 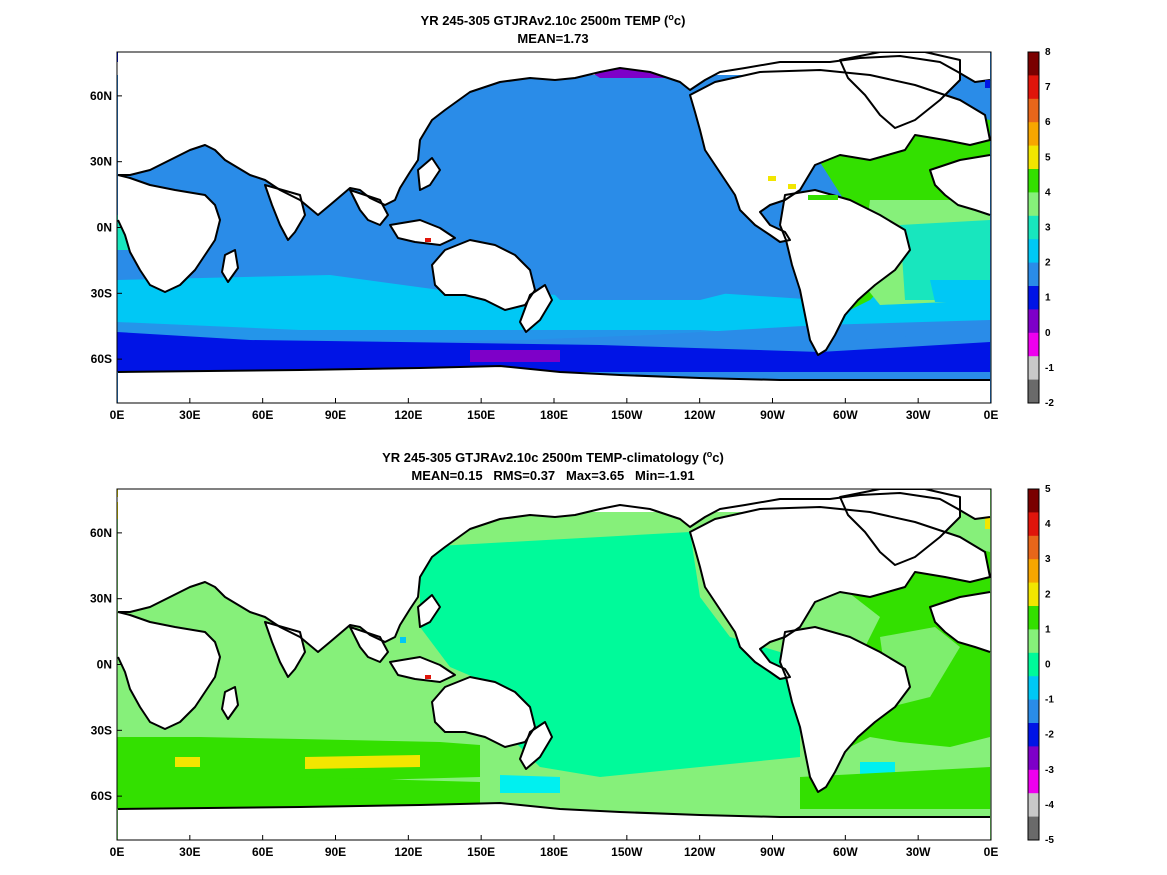 What do you see at coordinates (101, 96) in the screenshot?
I see `top-y-tick-label: 60N` at bounding box center [101, 96].